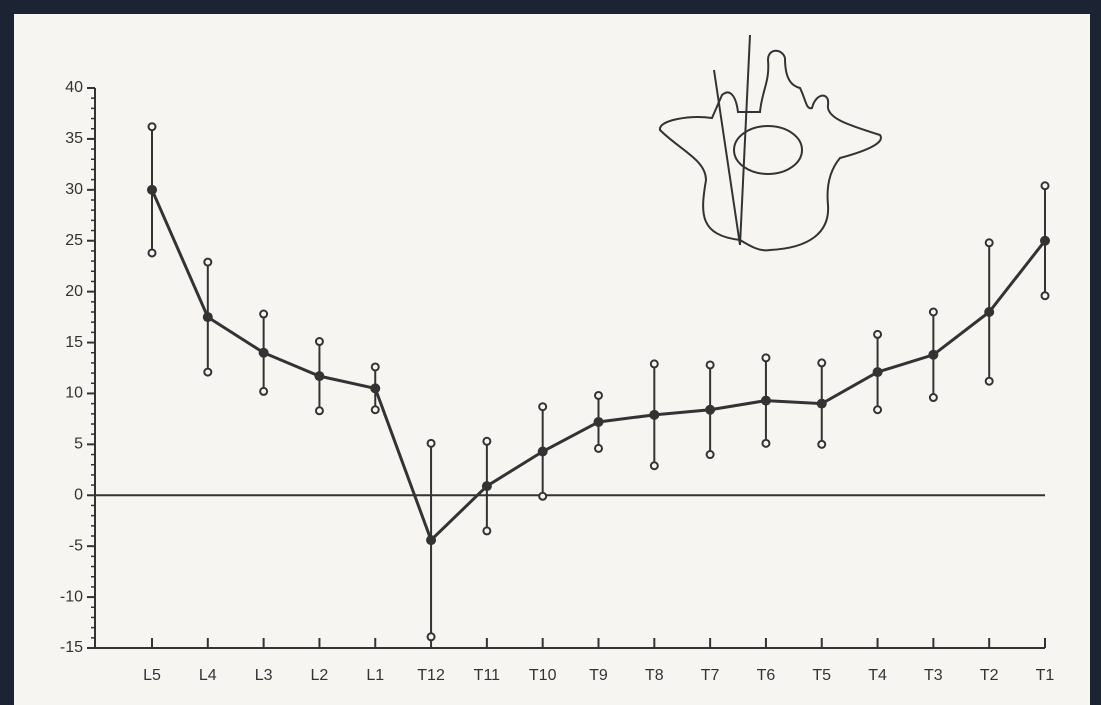 Image resolution: width=1101 pixels, height=705 pixels. Describe the element at coordinates (766, 675) in the screenshot. I see `x-tick-label: T6` at that location.